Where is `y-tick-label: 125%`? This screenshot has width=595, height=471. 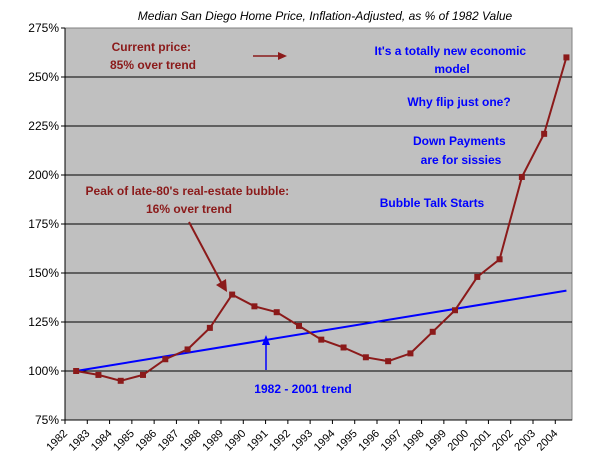
y-tick-label: 125% is located at coordinates (43, 322).